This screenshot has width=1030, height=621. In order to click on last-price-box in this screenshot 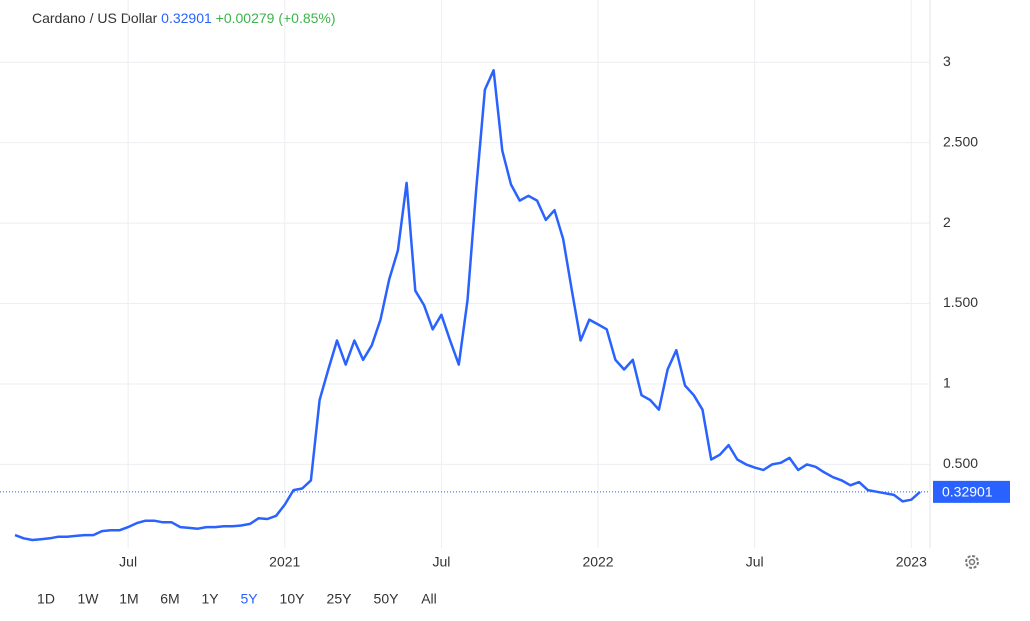, I will do `click(971, 491)`.